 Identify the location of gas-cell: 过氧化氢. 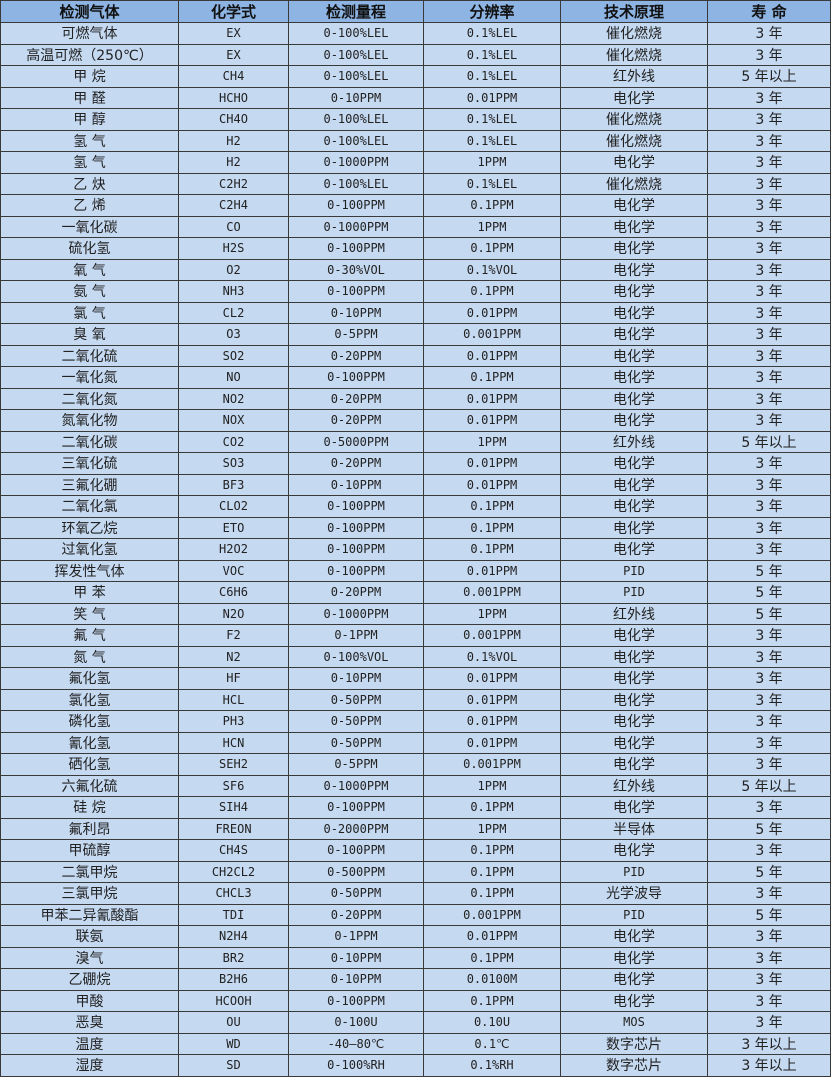
(89, 549).